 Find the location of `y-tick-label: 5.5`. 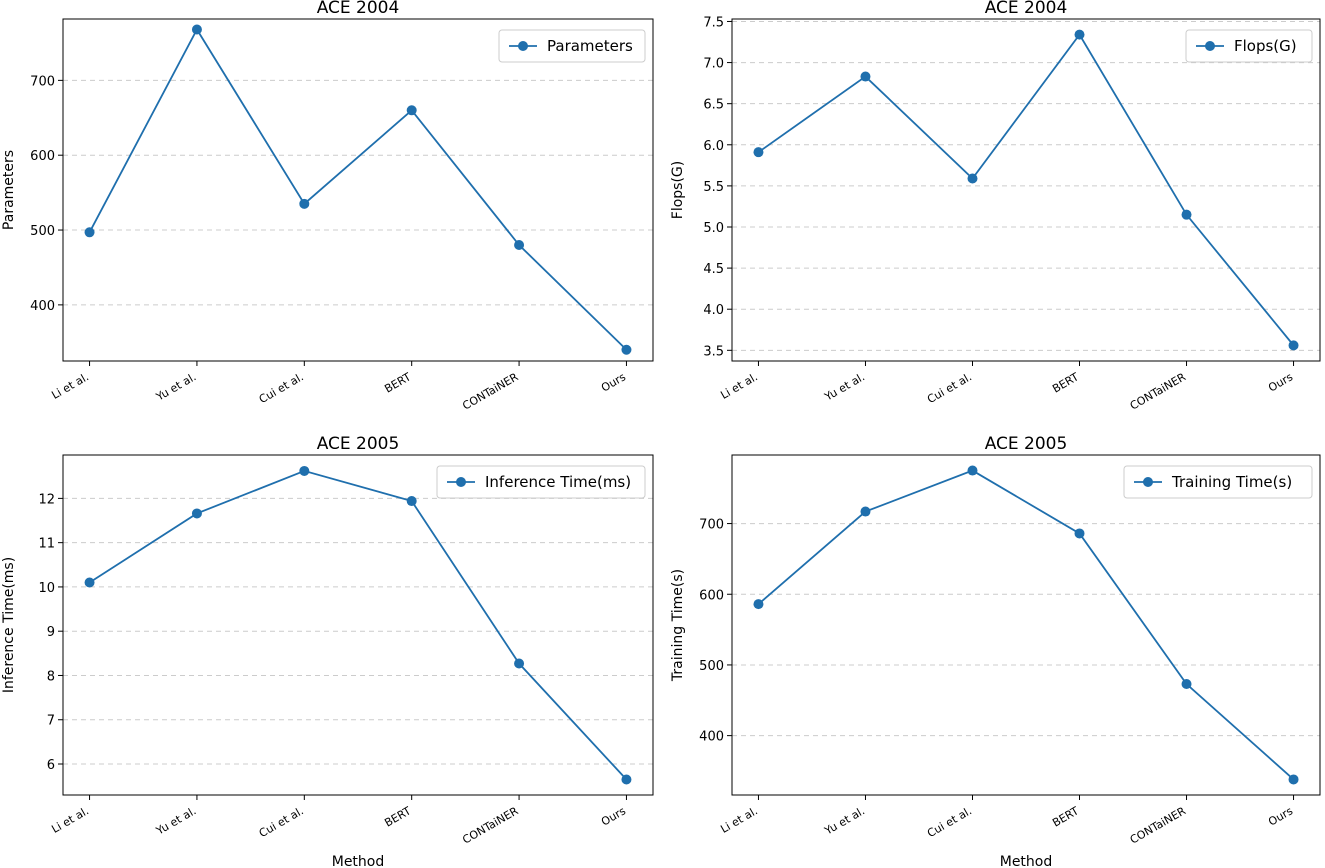

y-tick-label: 5.5 is located at coordinates (713, 187).